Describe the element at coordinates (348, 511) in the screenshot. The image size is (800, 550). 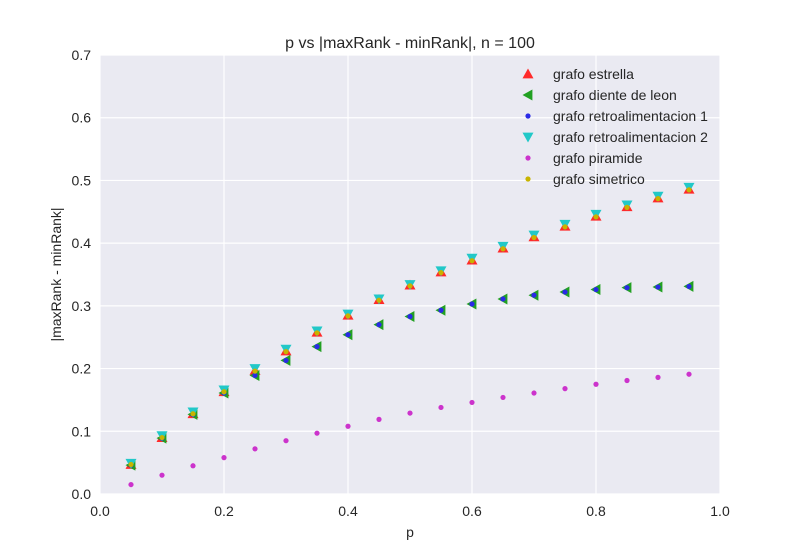
I see `x-tick-label: 0.4` at that location.